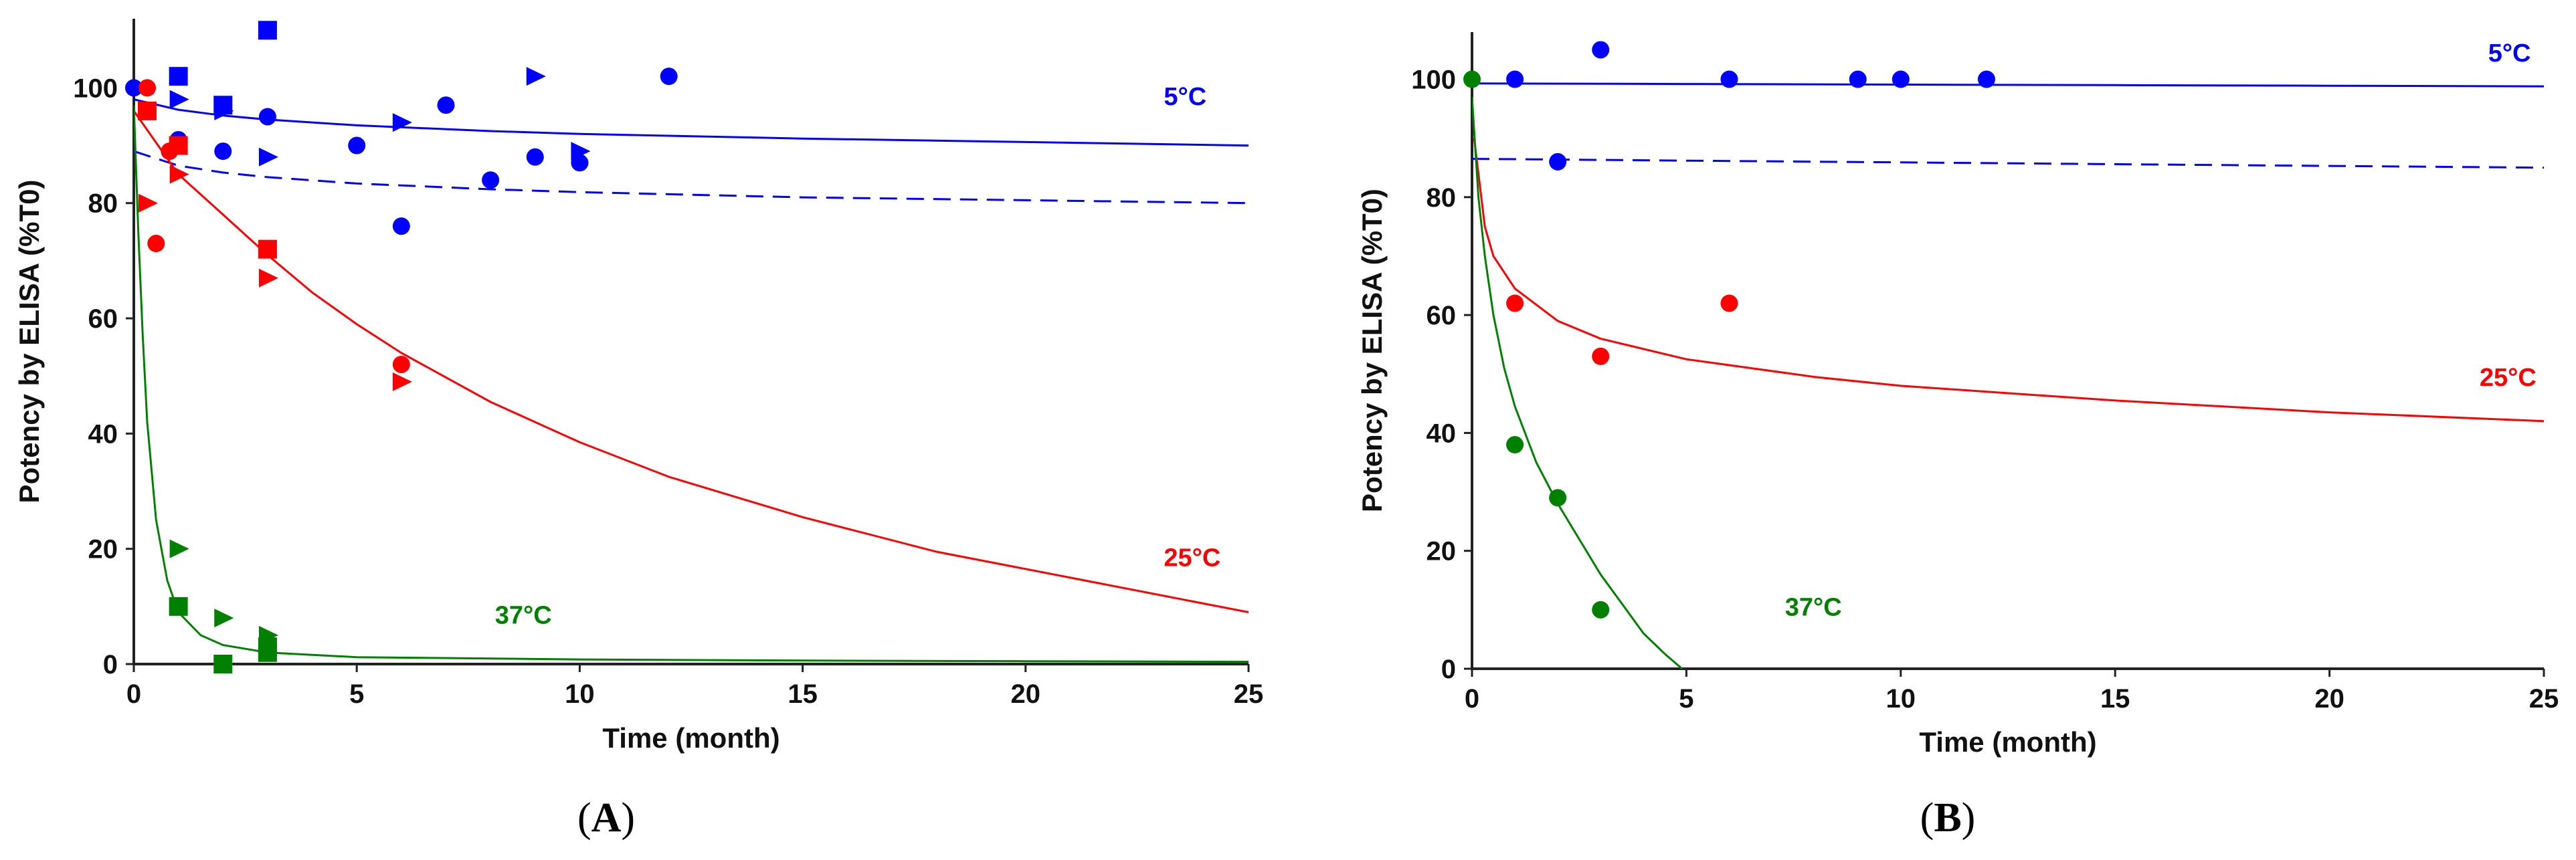 The width and height of the screenshot is (2576, 860). What do you see at coordinates (1433, 80) in the screenshot?
I see `panel-b-y-tick-label: 100` at bounding box center [1433, 80].